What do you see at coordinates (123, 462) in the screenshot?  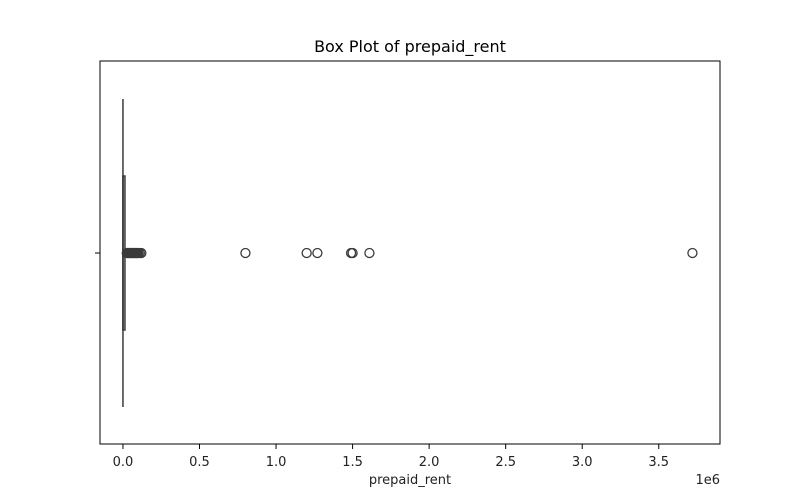 I see `x-axis-tick-label: 0.0` at bounding box center [123, 462].